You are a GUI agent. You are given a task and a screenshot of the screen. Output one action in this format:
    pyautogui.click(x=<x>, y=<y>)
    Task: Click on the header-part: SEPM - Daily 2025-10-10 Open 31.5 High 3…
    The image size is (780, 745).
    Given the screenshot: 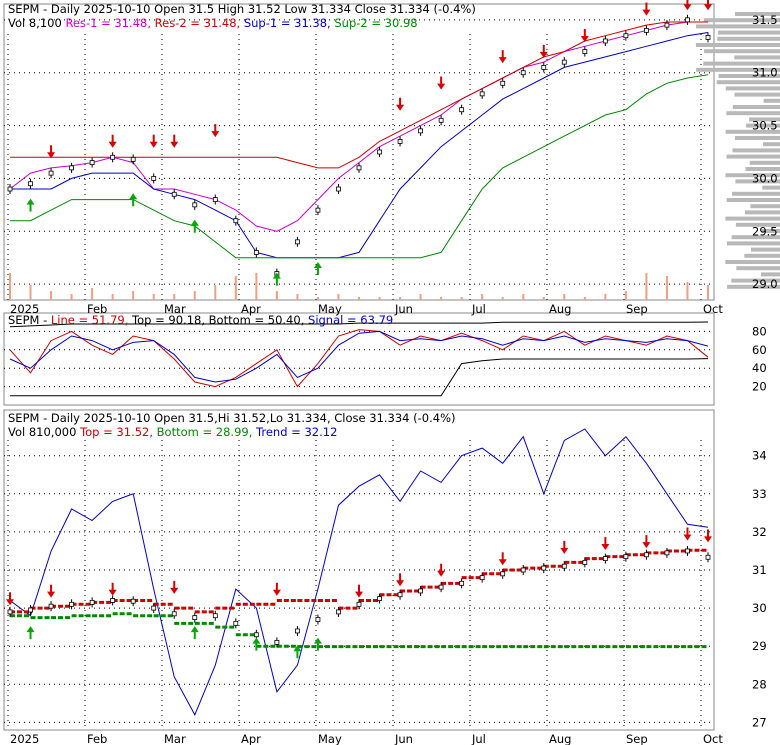 What is the action you would take?
    pyautogui.click(x=242, y=9)
    